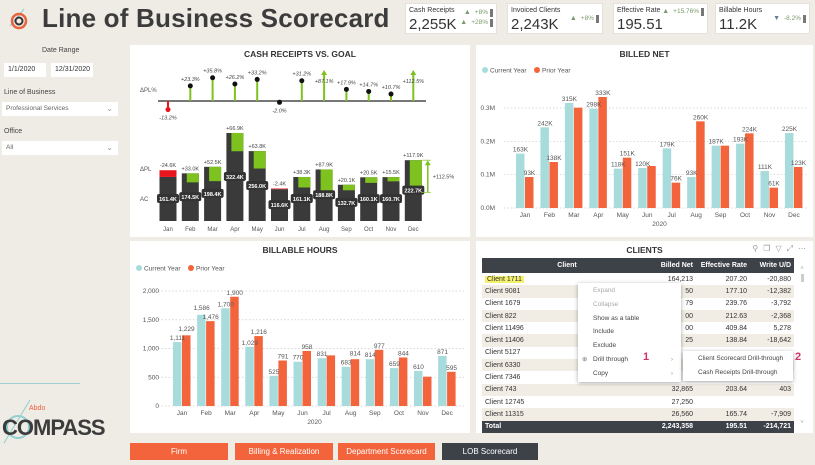 The width and height of the screenshot is (815, 465). Describe the element at coordinates (279, 206) in the screenshot. I see `ac-label: 116.6K` at that location.